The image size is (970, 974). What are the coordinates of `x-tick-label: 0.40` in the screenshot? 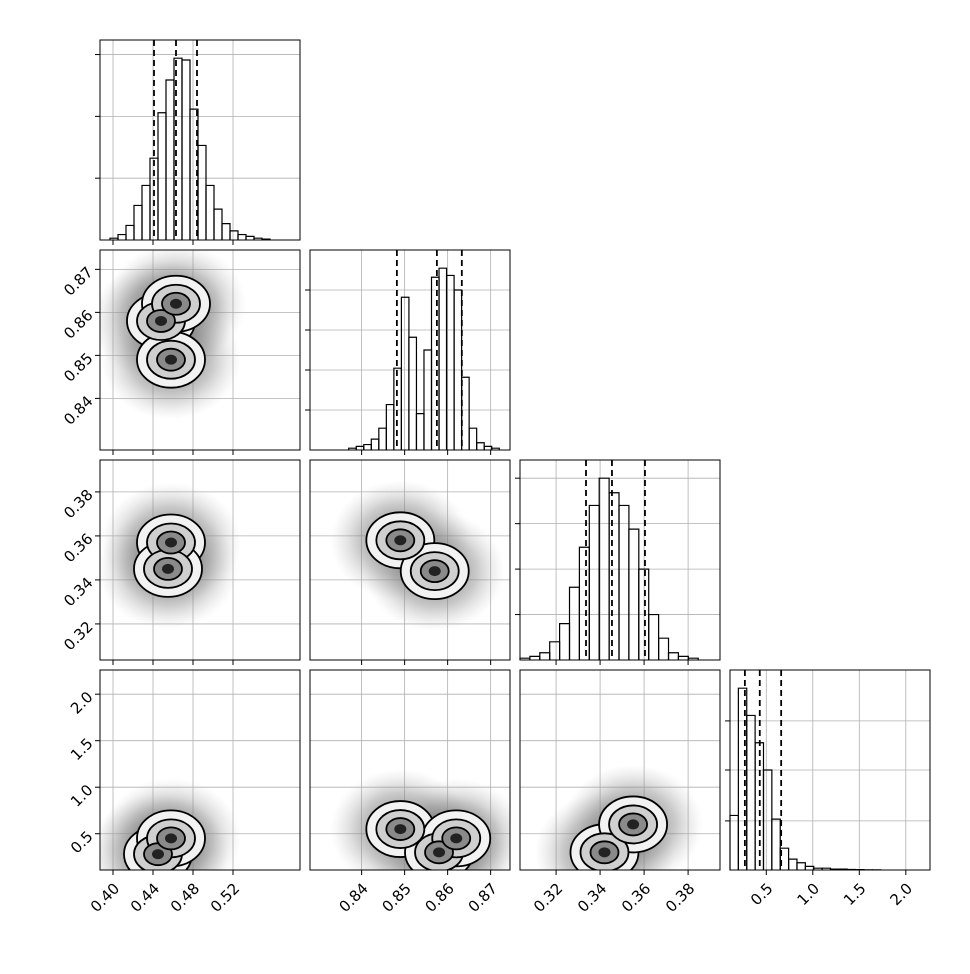 It's located at (105, 898).